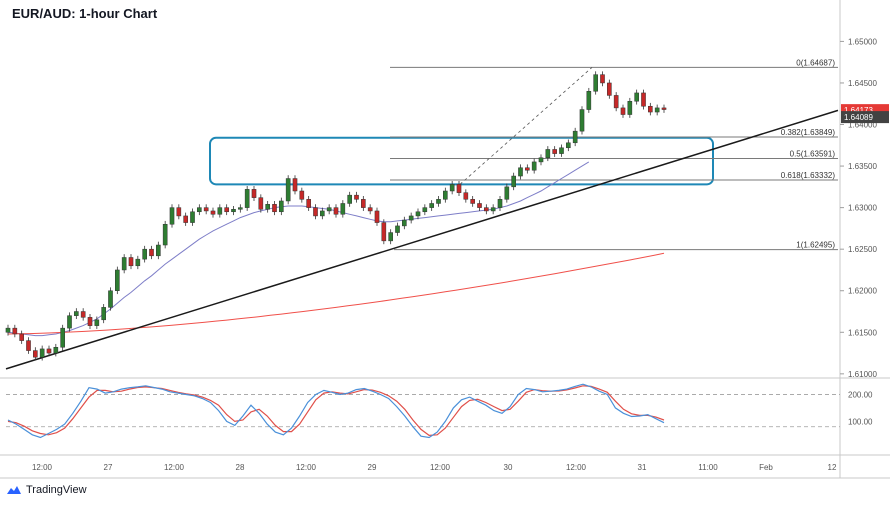 This screenshot has width=890, height=510. What do you see at coordinates (508, 467) in the screenshot?
I see `x-tick-label: 30` at bounding box center [508, 467].